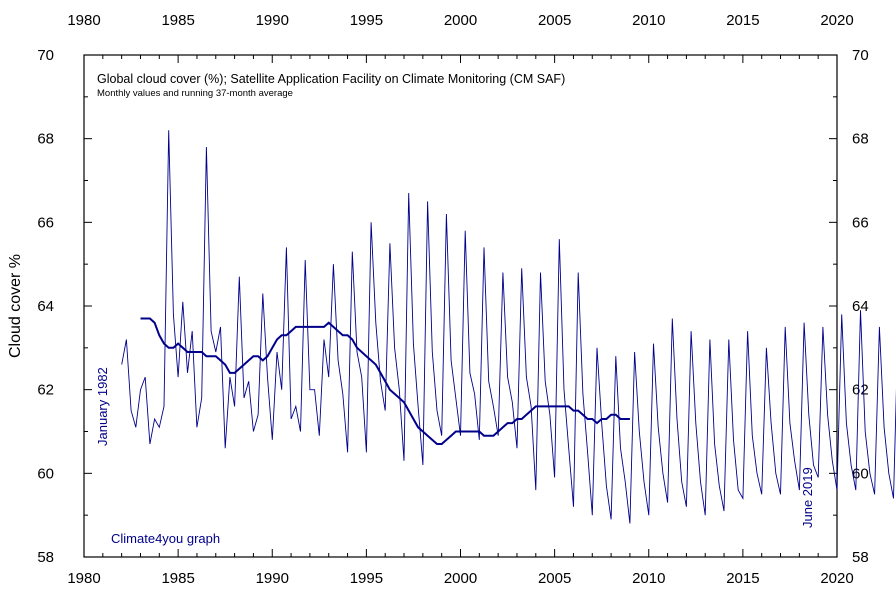  What do you see at coordinates (807, 497) in the screenshot?
I see `end-date-label: June 2019` at bounding box center [807, 497].